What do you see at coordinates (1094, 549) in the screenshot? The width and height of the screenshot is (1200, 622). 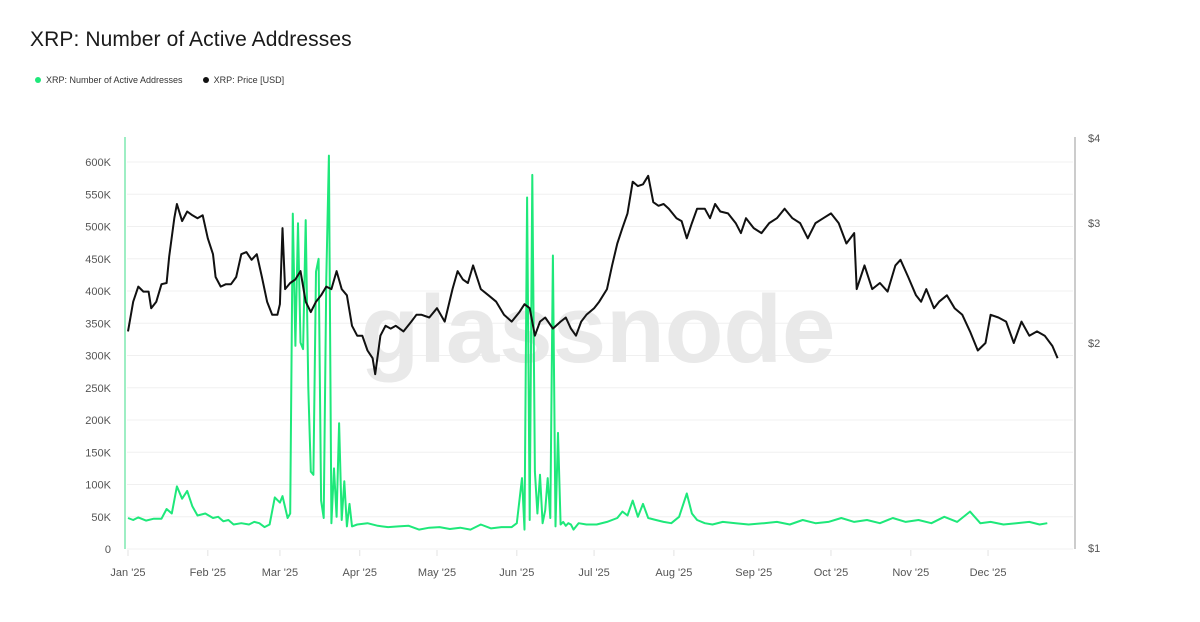 I see `right-axis-tick-label: $1` at bounding box center [1094, 549].